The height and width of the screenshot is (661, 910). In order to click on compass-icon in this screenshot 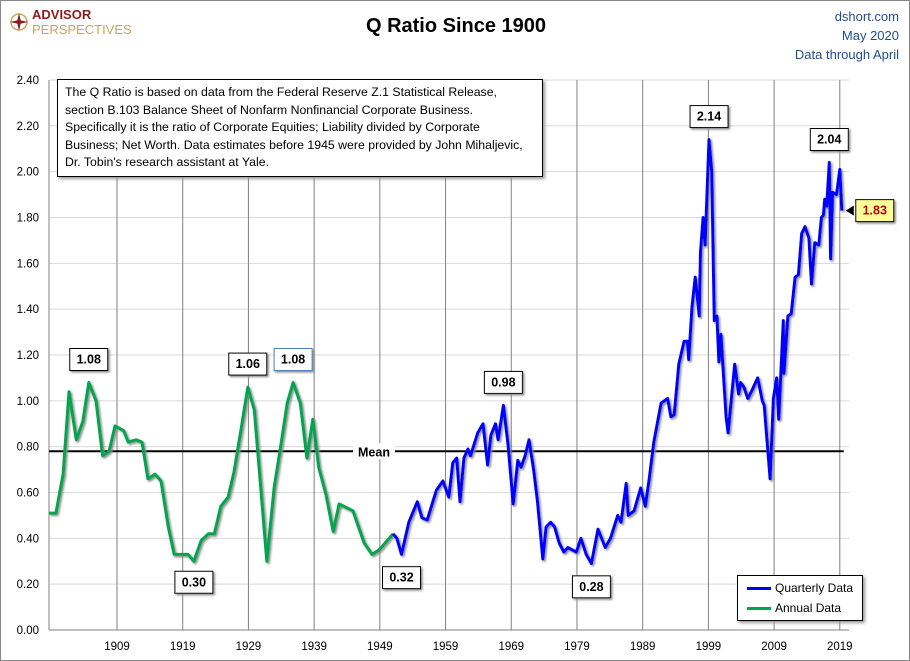, I will do `click(19, 22)`.